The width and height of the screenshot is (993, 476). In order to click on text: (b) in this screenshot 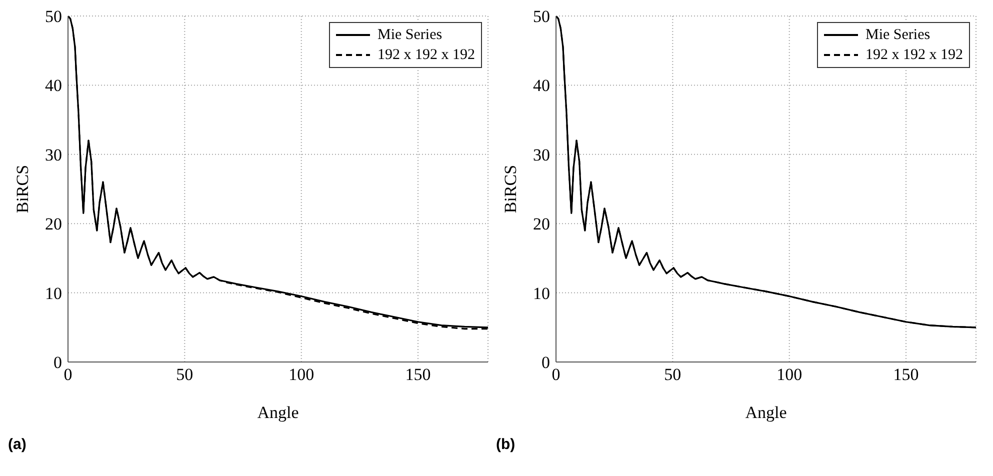, I will do `click(506, 444)`.